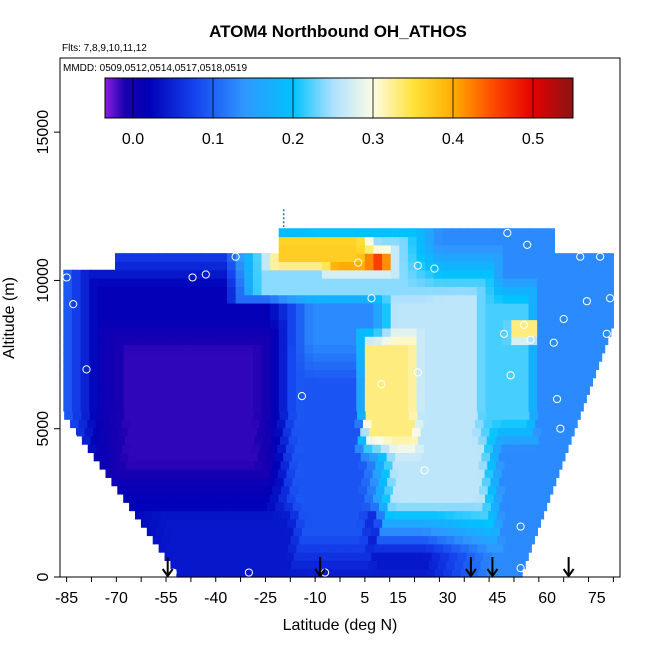  I want to click on latitude-arrow-head, so click(167, 573).